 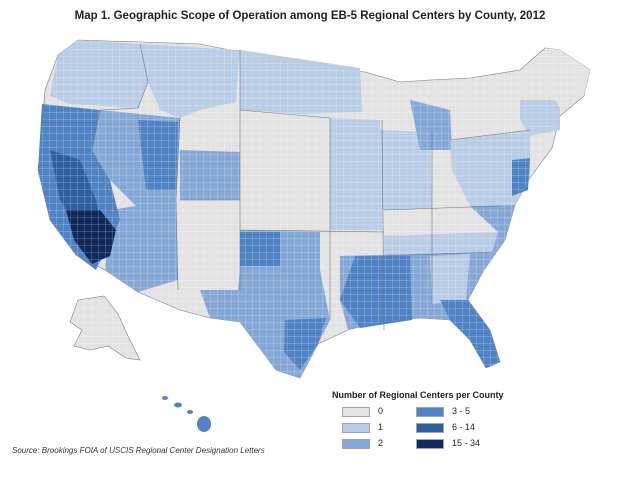 I want to click on legend-label: 15 - 34, so click(x=466, y=443).